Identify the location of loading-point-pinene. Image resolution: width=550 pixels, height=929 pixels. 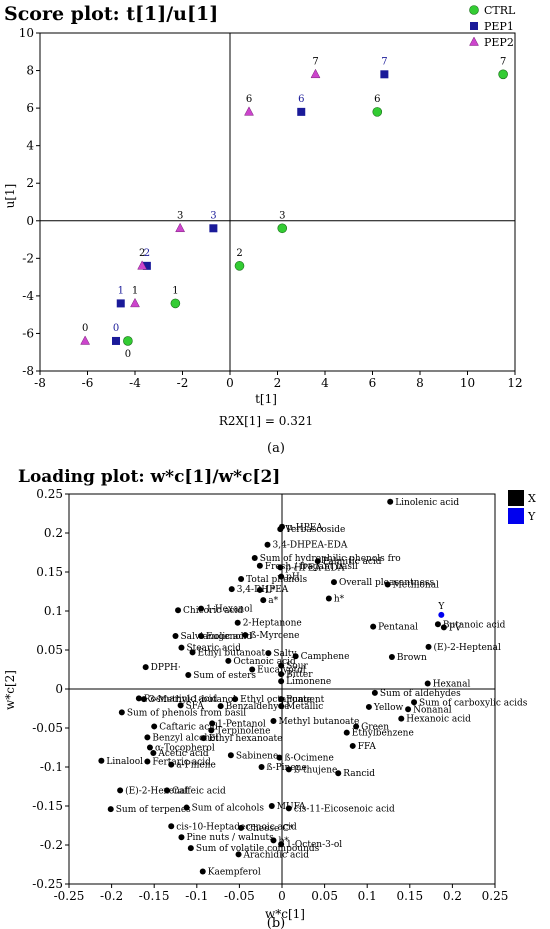
(261, 767).